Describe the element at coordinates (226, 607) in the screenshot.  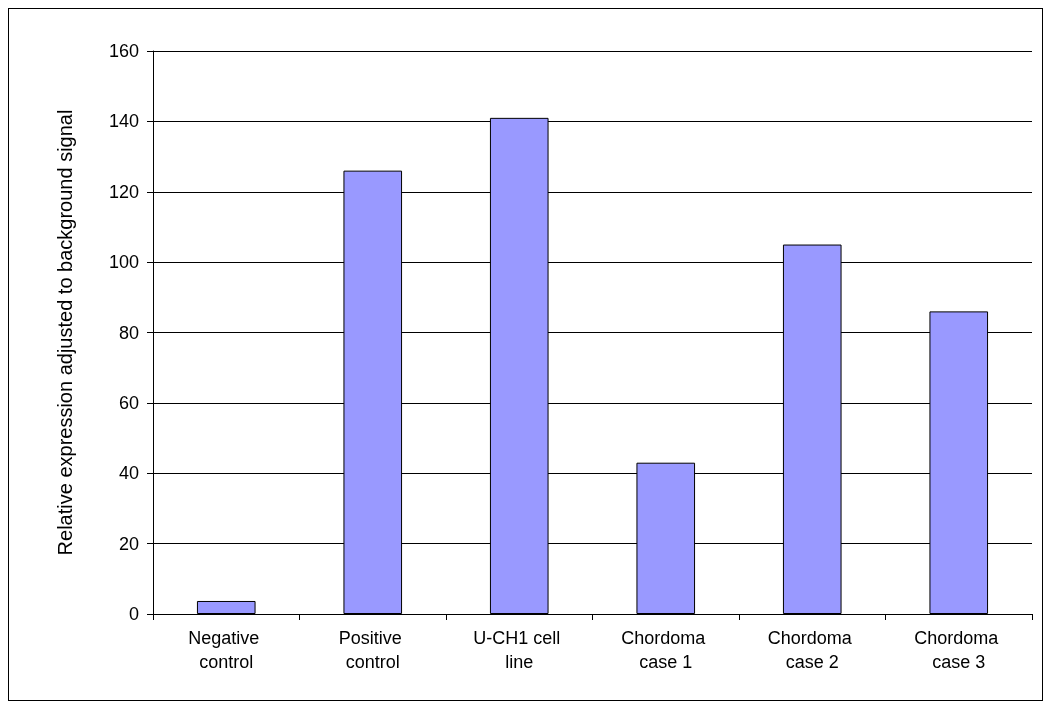
I see `bar` at that location.